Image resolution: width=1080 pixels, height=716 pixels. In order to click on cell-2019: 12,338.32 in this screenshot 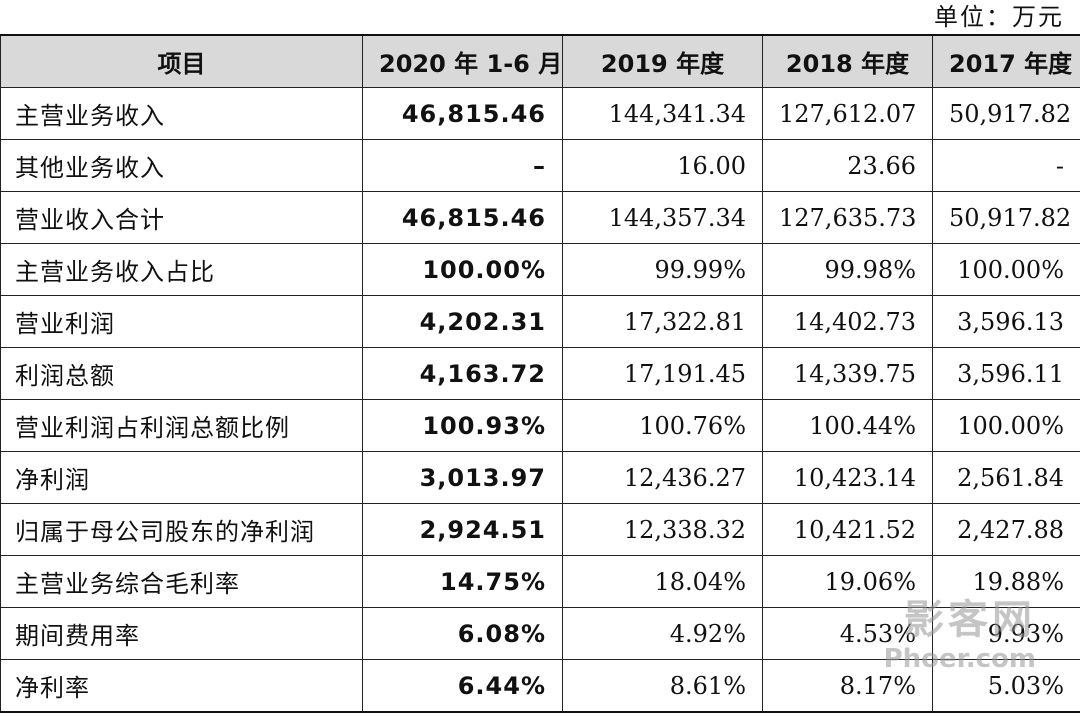, I will do `click(662, 529)`.